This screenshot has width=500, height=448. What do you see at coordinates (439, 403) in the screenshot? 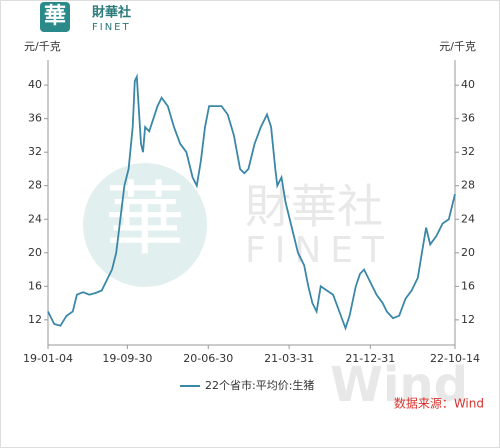
I see `source: 数据来源：Wind` at bounding box center [439, 403].